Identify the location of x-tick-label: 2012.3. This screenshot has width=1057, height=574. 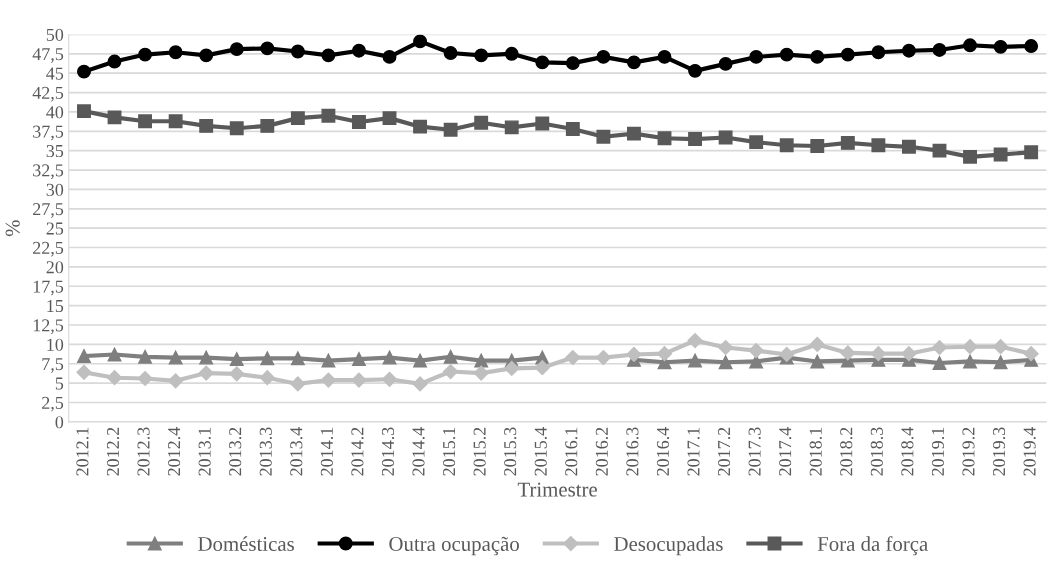
(143, 451).